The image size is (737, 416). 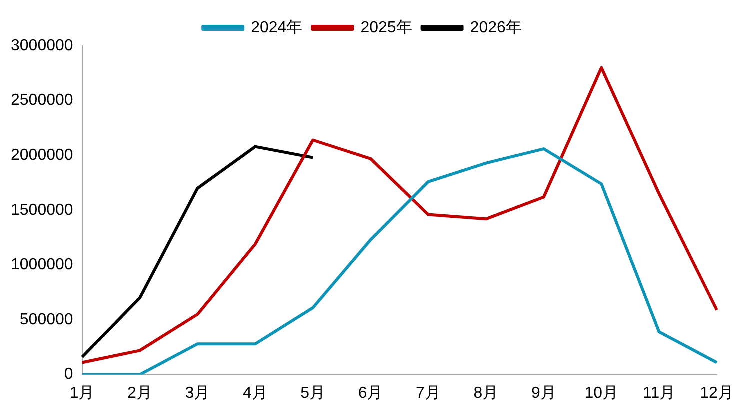 What do you see at coordinates (42, 210) in the screenshot?
I see `y-tick-label: 1500000` at bounding box center [42, 210].